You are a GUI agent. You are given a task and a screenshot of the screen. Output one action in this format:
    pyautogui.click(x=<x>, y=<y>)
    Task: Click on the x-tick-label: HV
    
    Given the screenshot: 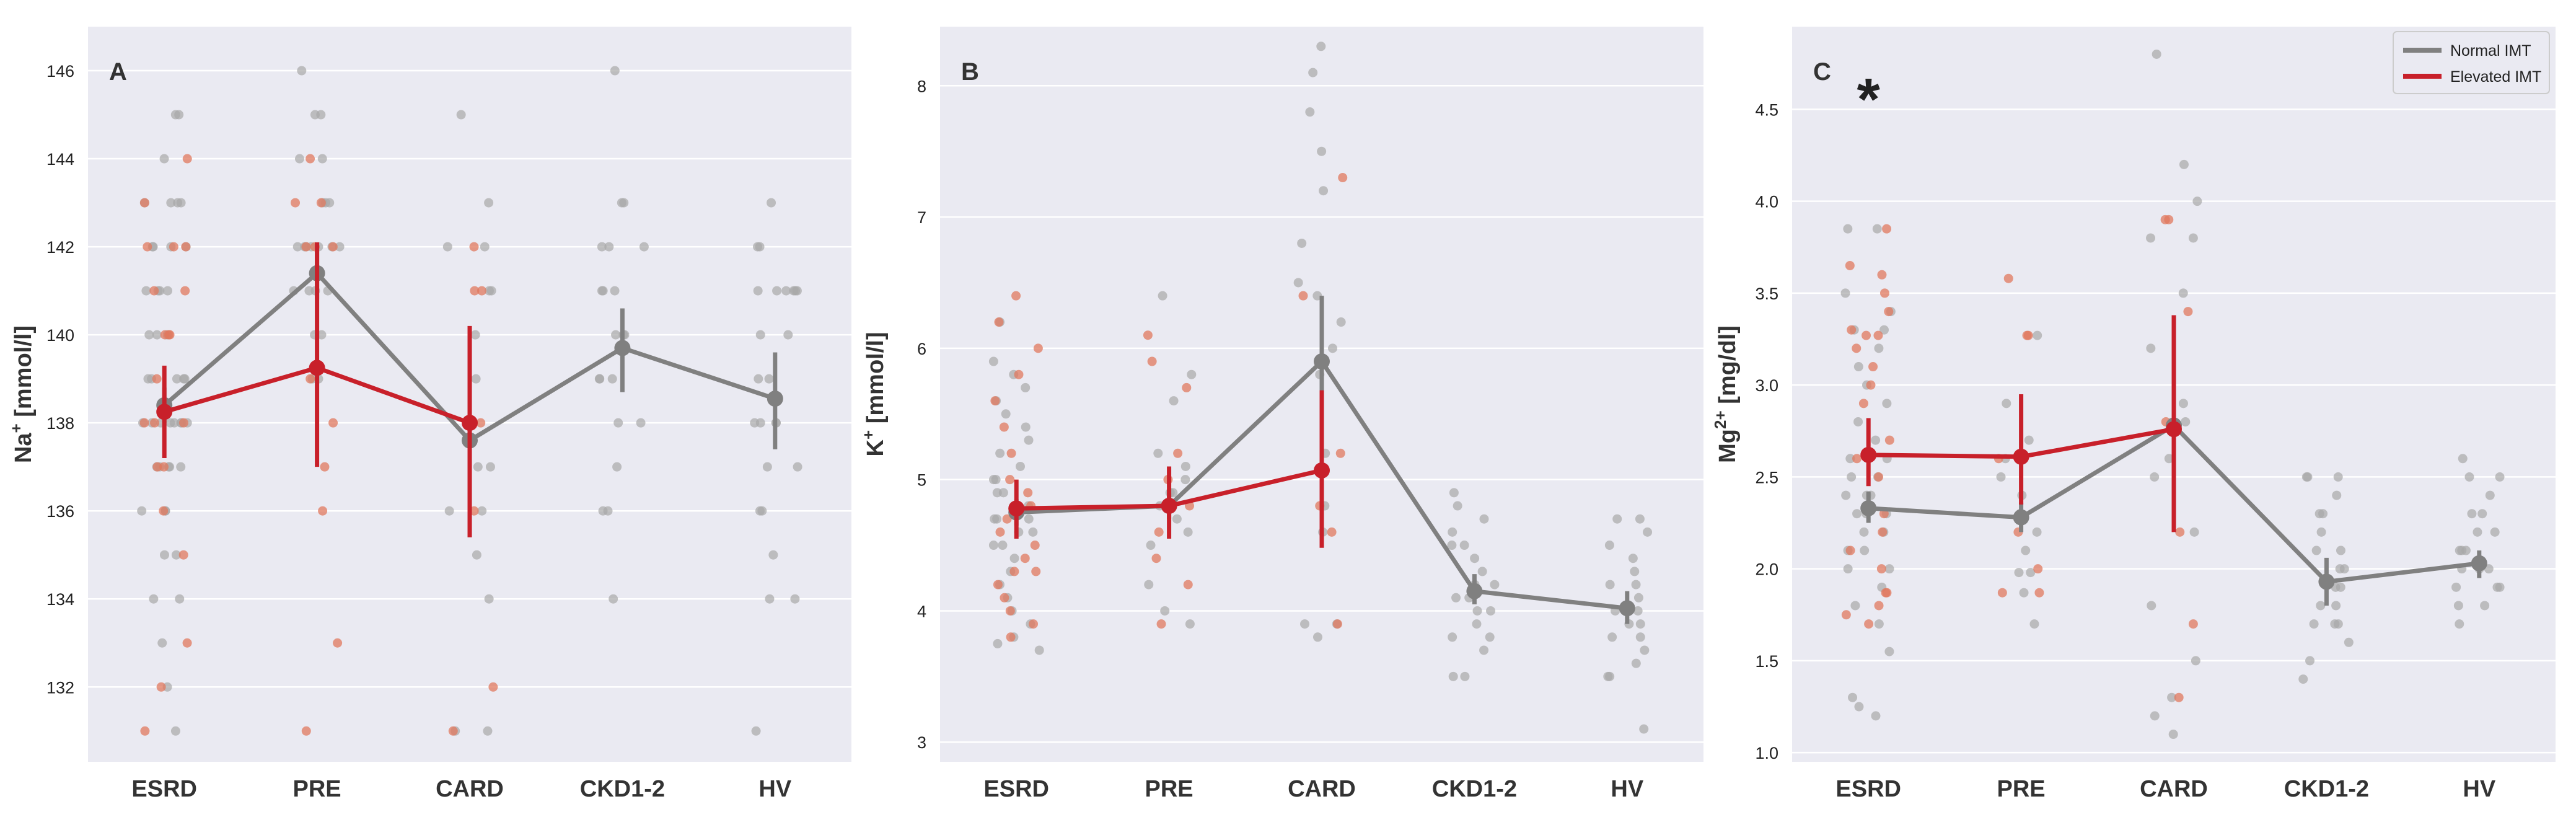 What is the action you would take?
    pyautogui.click(x=775, y=789)
    